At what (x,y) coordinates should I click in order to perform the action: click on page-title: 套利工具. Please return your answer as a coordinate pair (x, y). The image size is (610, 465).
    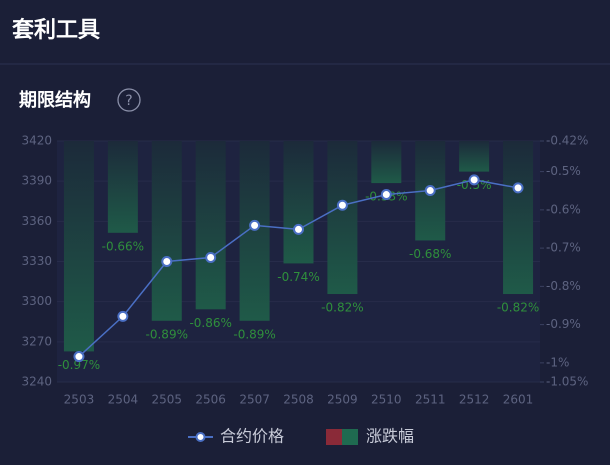
    Looking at the image, I should click on (56, 30).